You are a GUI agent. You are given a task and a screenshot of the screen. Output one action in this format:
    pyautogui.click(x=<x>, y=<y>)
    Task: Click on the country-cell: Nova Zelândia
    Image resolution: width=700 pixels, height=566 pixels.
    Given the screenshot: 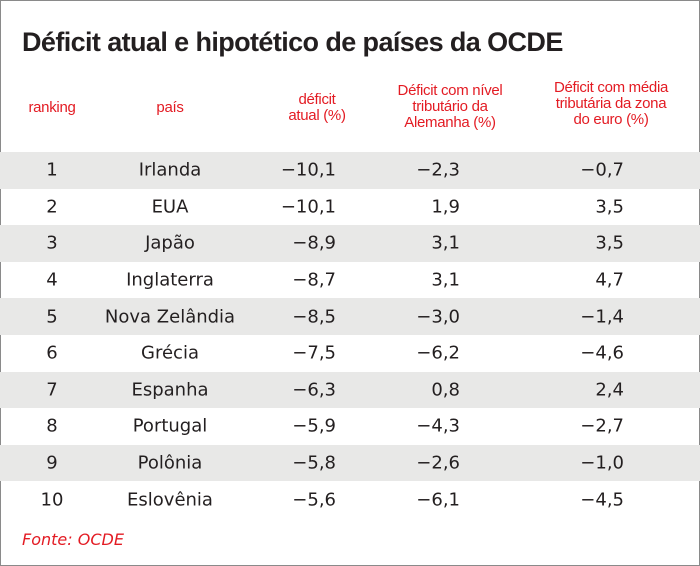 What is the action you would take?
    pyautogui.click(x=170, y=317)
    